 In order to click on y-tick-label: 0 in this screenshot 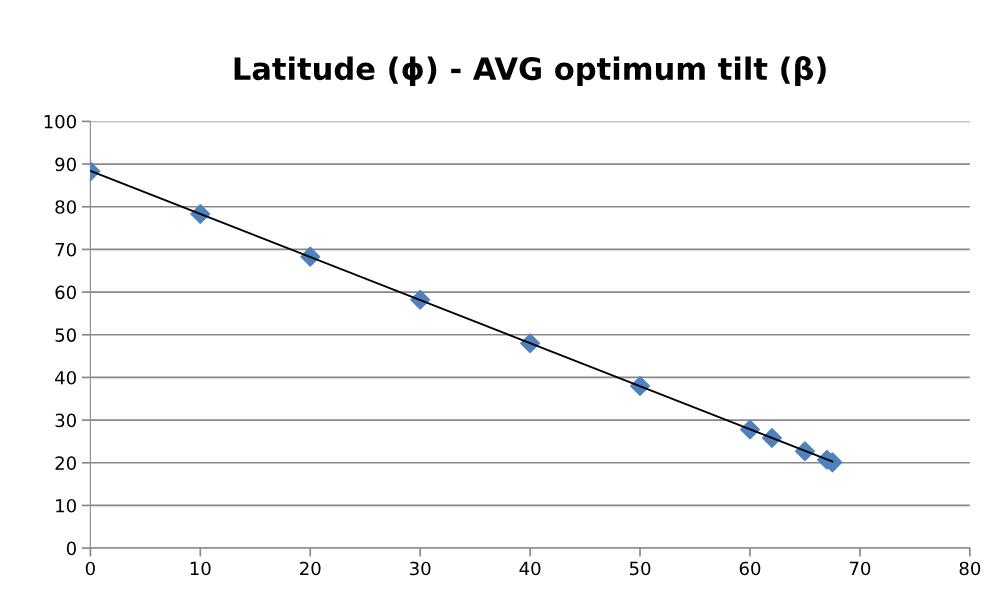, I will do `click(71, 548)`.